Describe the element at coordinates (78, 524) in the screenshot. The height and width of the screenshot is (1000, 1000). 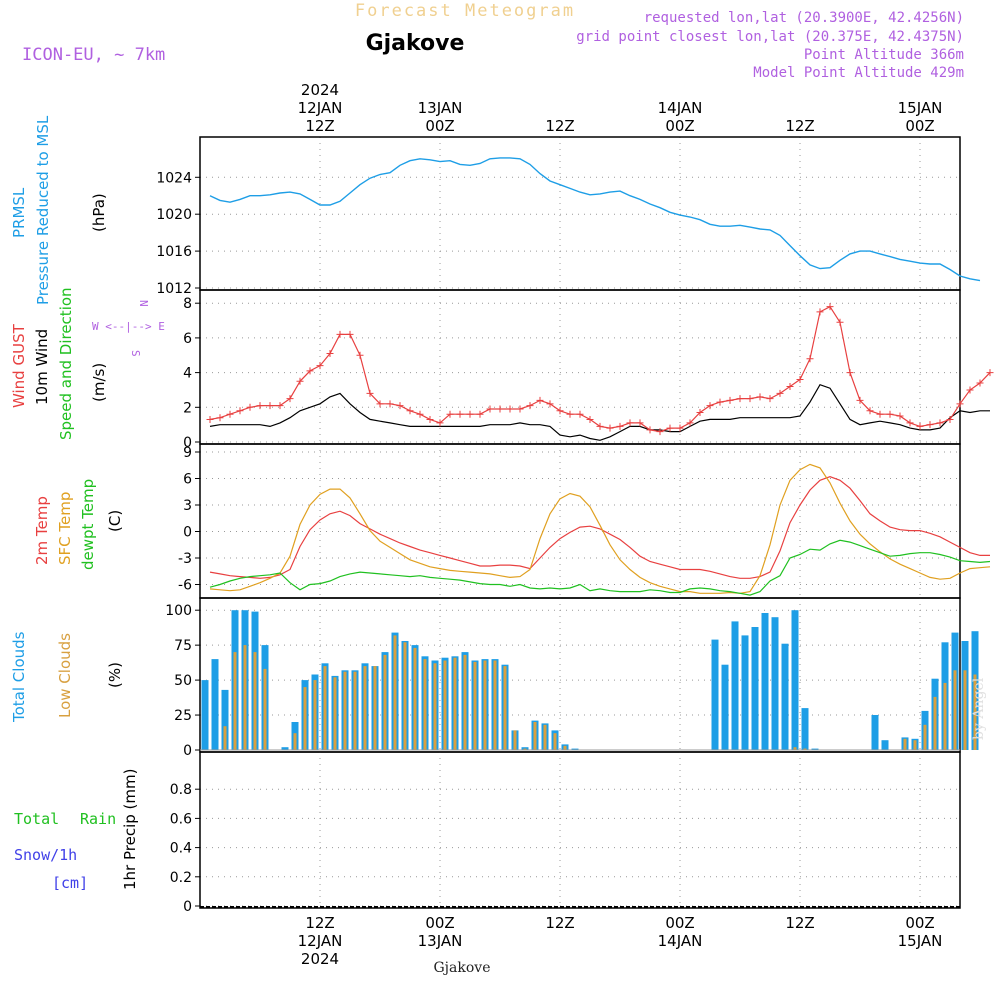
I see `temp-labels: 2m Temp SFC Temp dewpt Temp (C)` at that location.